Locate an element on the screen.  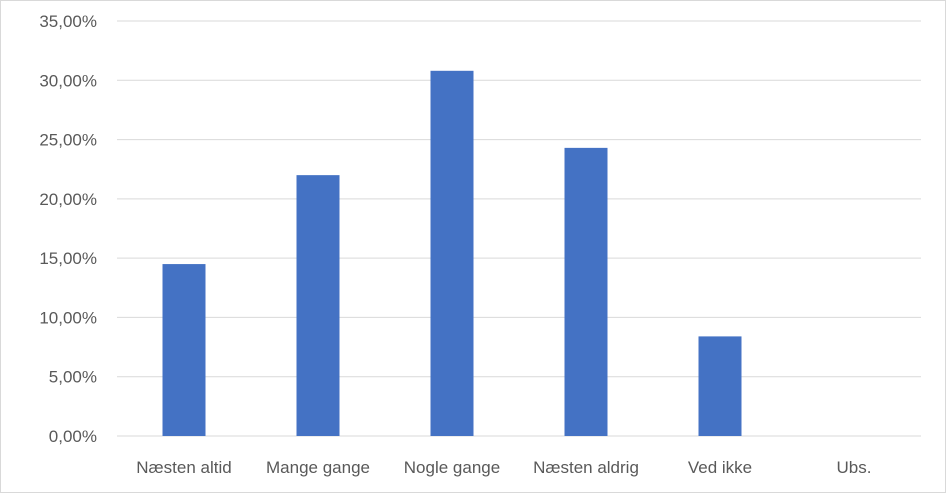
x-category-label: Næsten altid is located at coordinates (183, 467).